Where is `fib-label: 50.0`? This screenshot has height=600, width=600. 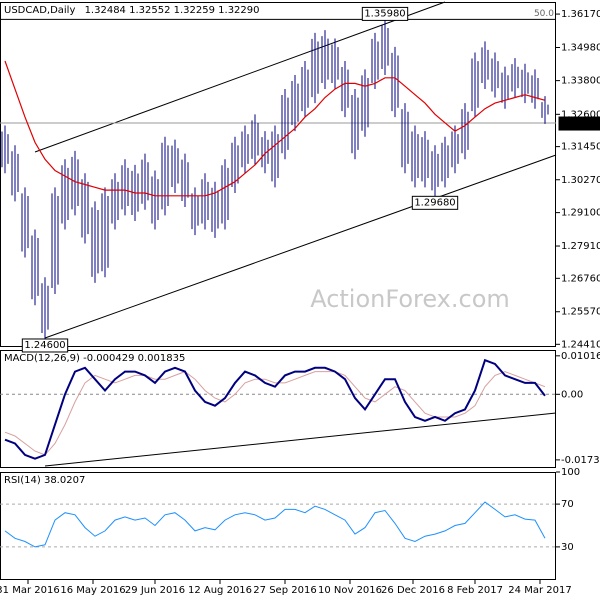 fib-label: 50.0 is located at coordinates (544, 14).